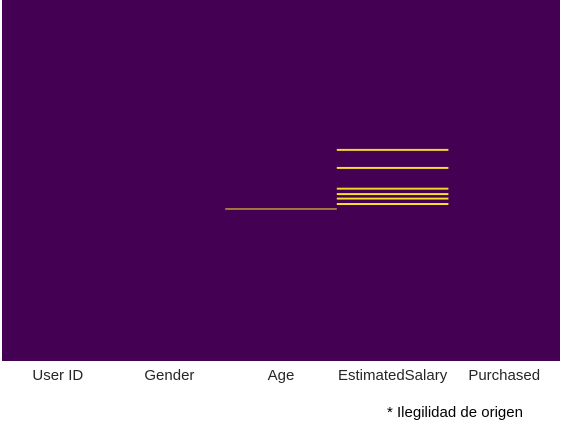 This screenshot has height=433, width=563. What do you see at coordinates (281, 375) in the screenshot?
I see `column-label: Age` at bounding box center [281, 375].